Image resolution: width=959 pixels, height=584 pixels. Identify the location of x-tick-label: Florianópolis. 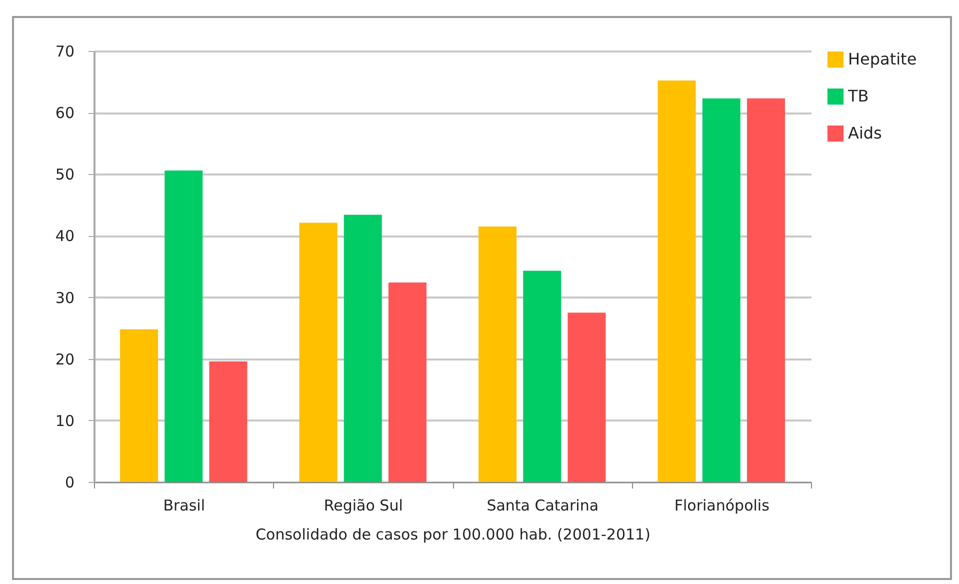
(722, 505).